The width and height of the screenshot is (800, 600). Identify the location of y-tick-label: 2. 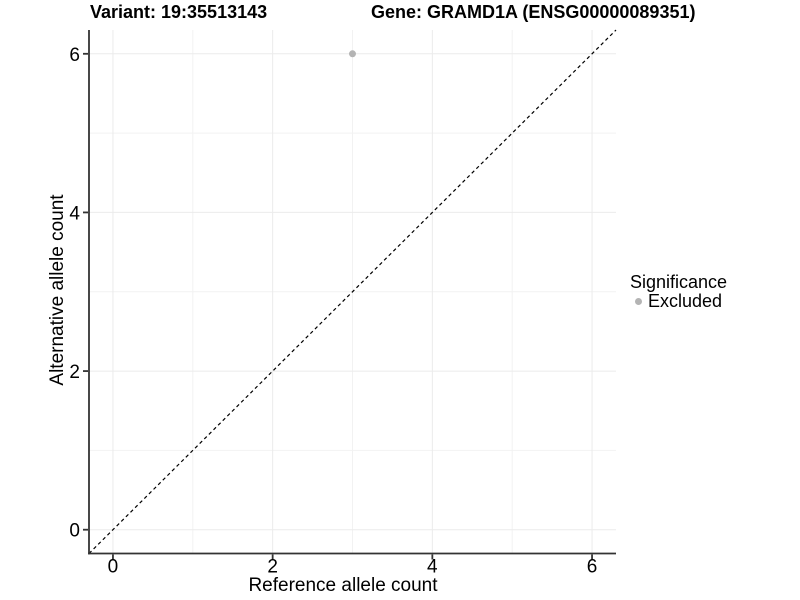
(74, 372).